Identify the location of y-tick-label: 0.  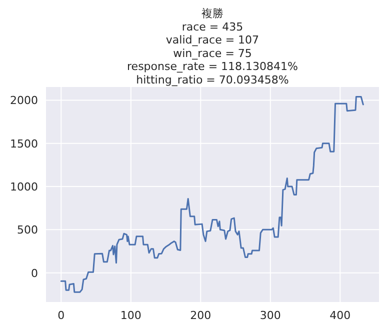
(34, 273).